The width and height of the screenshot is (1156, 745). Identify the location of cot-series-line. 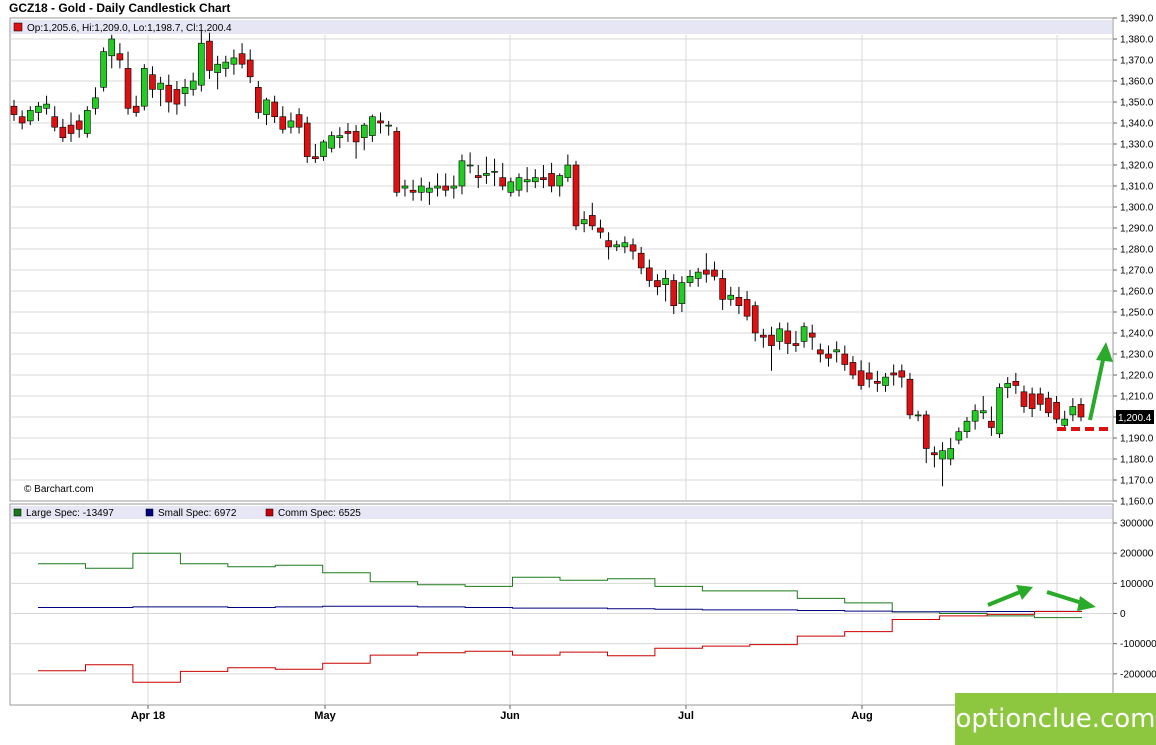
(560, 647).